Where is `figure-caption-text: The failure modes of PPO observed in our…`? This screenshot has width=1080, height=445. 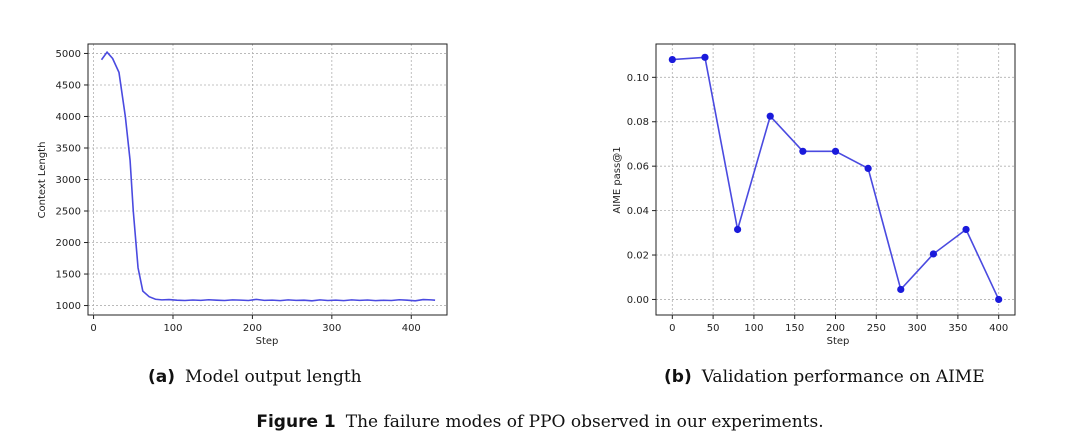 figure-caption-text: The failure modes of PPO observed in our… is located at coordinates (584, 422).